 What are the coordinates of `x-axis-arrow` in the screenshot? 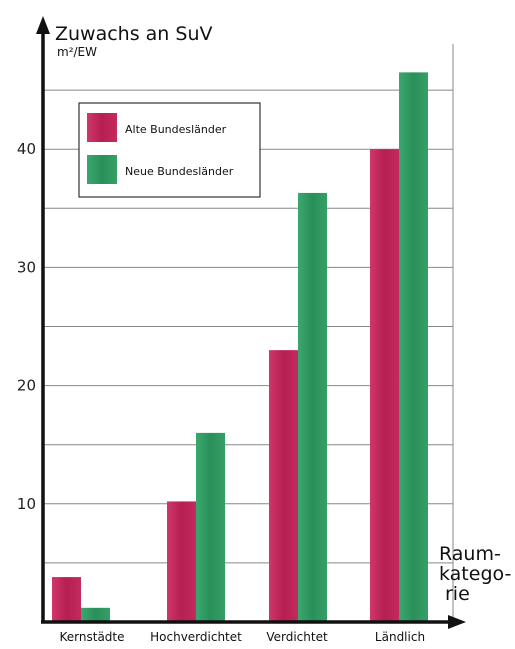 It's located at (457, 622).